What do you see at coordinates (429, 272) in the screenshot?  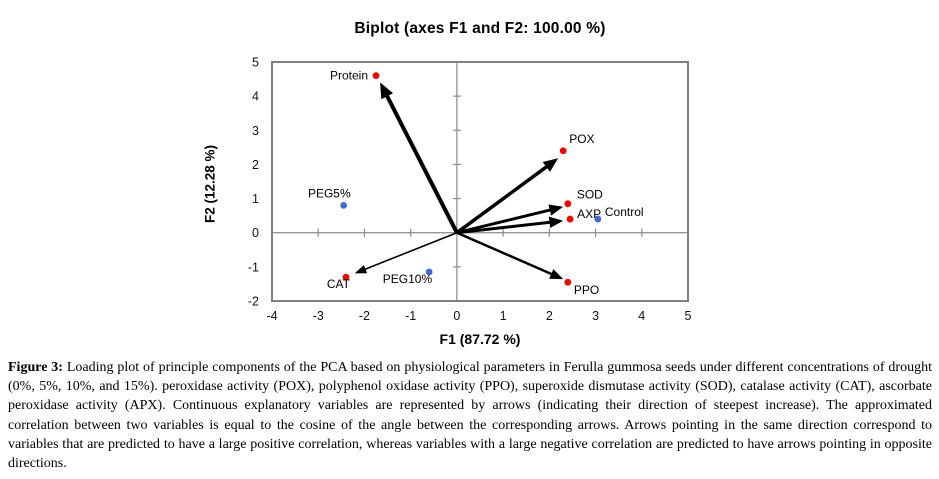 I see `point-peg10` at bounding box center [429, 272].